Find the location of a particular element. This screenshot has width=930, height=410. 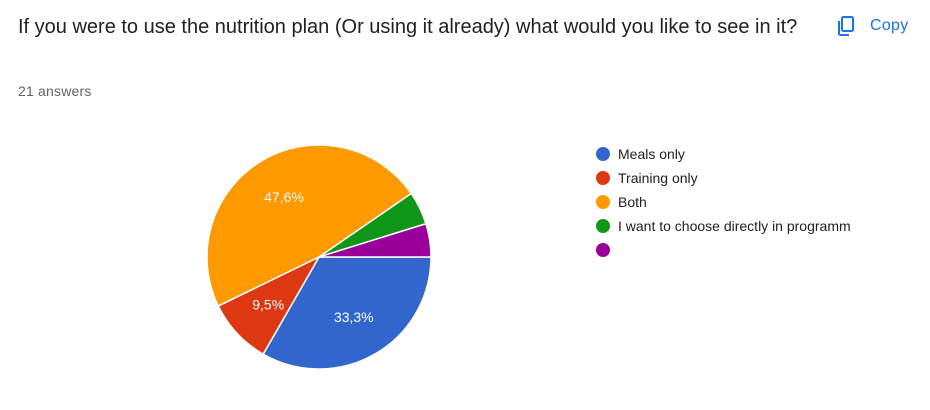

legend-item-0: Meals only is located at coordinates (723, 154).